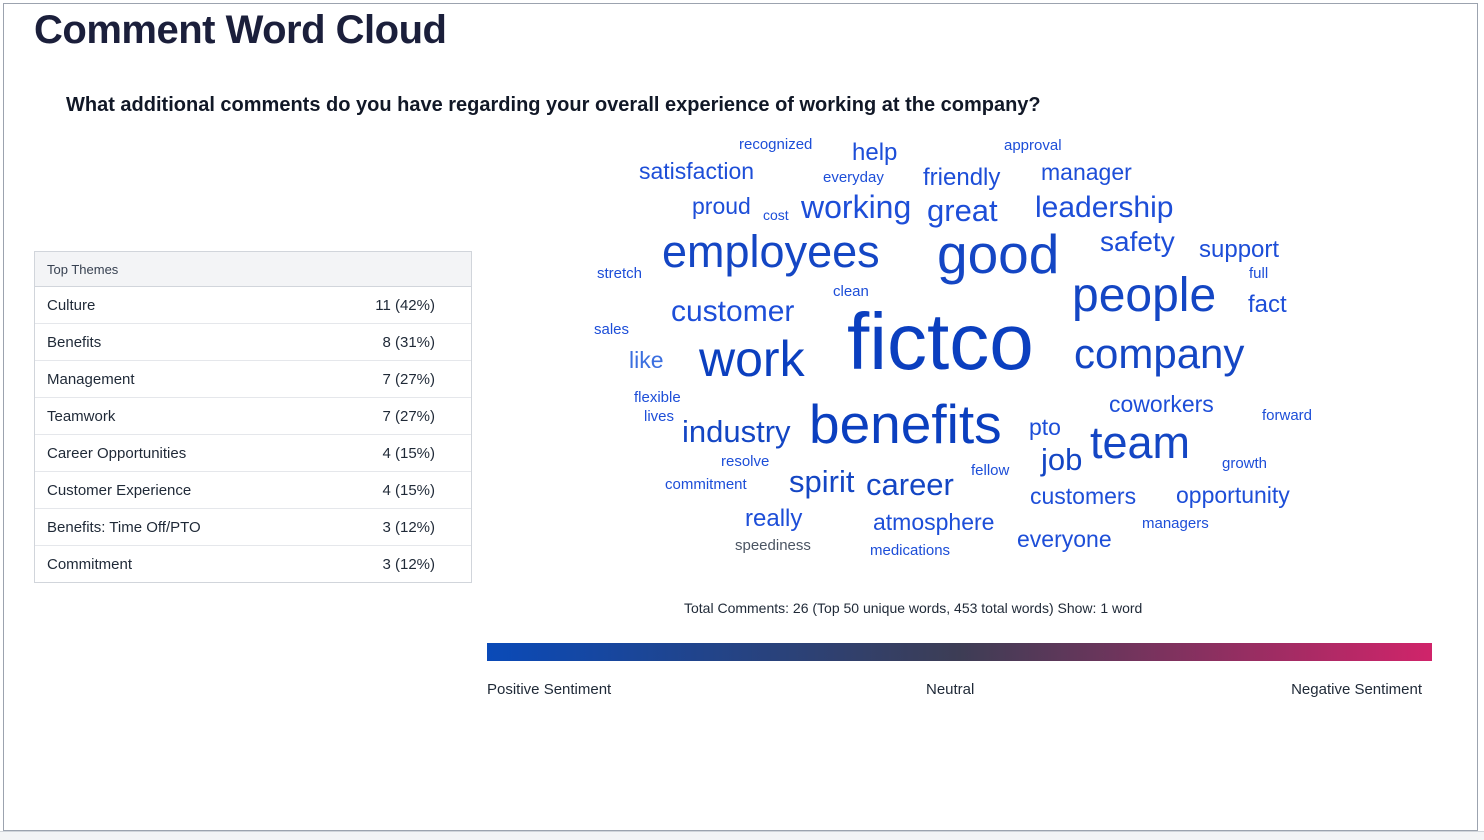 Image resolution: width=1484 pixels, height=840 pixels. I want to click on bottom-strip, so click(742, 835).